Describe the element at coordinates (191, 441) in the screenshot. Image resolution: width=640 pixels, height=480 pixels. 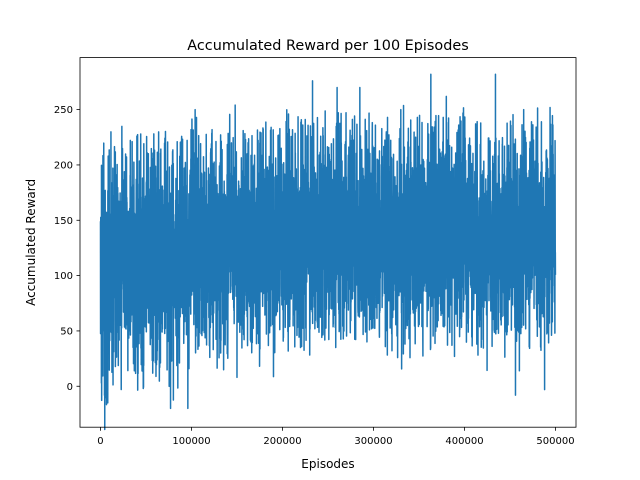
I see `x-tick-label: 100000` at that location.